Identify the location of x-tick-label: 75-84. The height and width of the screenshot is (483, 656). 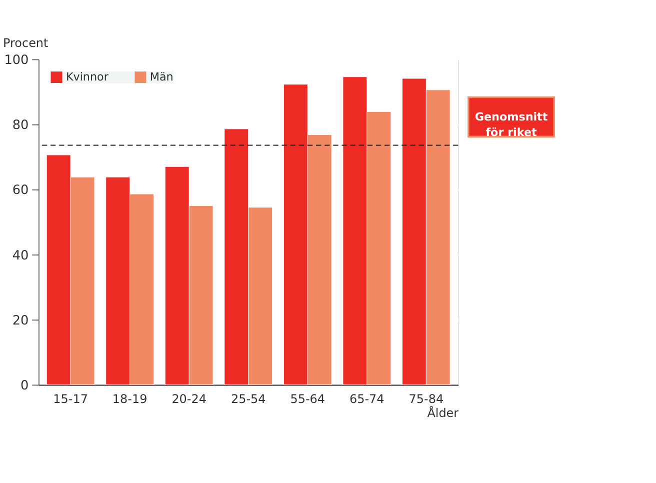
(426, 399).